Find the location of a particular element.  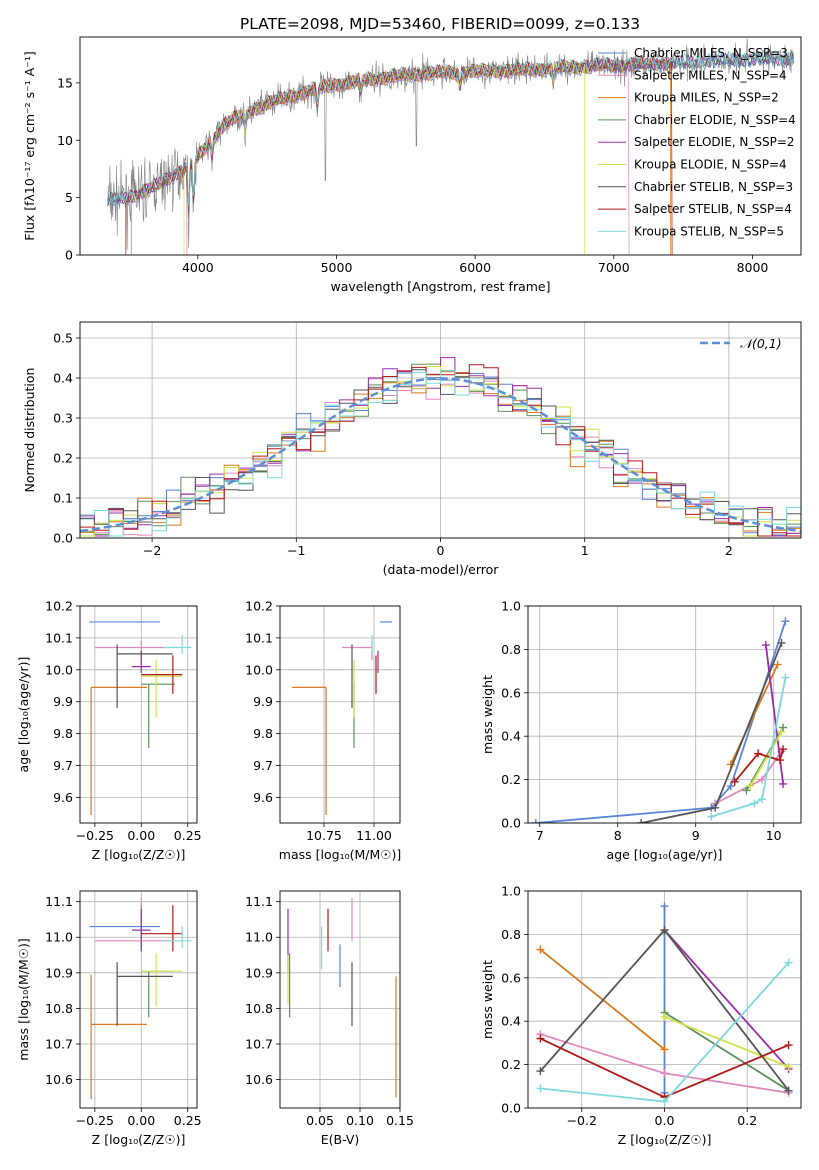

legend-label: 𝒩(0,1) is located at coordinates (761, 343).